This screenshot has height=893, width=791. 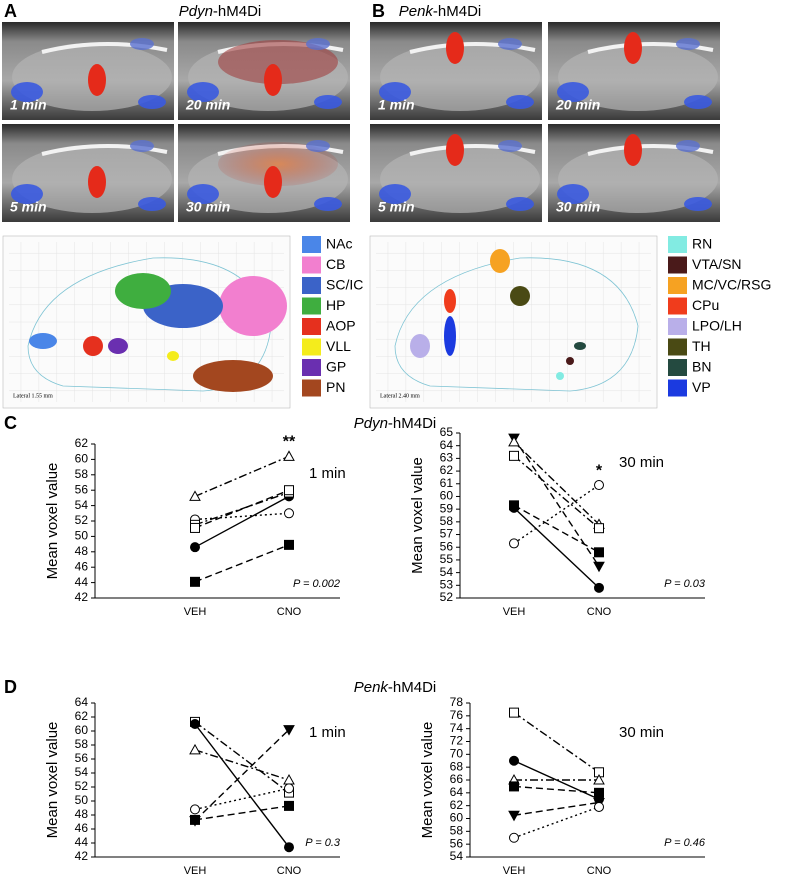 What do you see at coordinates (28, 105) in the screenshot?
I see `time-label: 1 min` at bounding box center [28, 105].